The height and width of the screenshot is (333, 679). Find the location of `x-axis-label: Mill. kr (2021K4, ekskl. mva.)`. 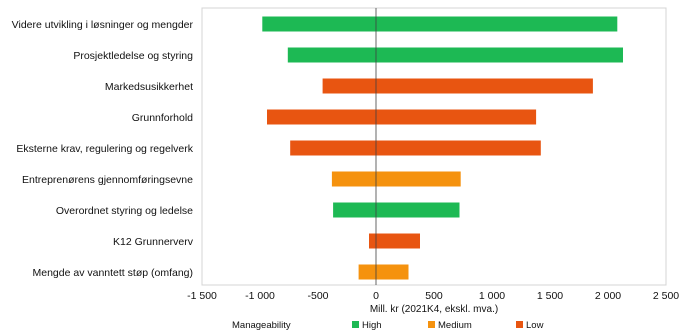

x-axis-label: Mill. kr (2021K4, ekskl. mva.) is located at coordinates (434, 309).